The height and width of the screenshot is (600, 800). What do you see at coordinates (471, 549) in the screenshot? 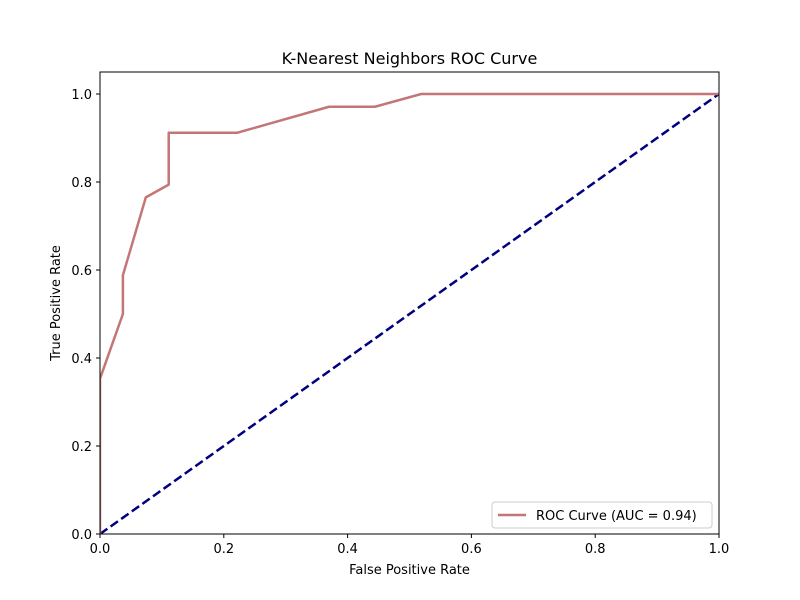
I see `x-tick-label: 0.6` at bounding box center [471, 549].